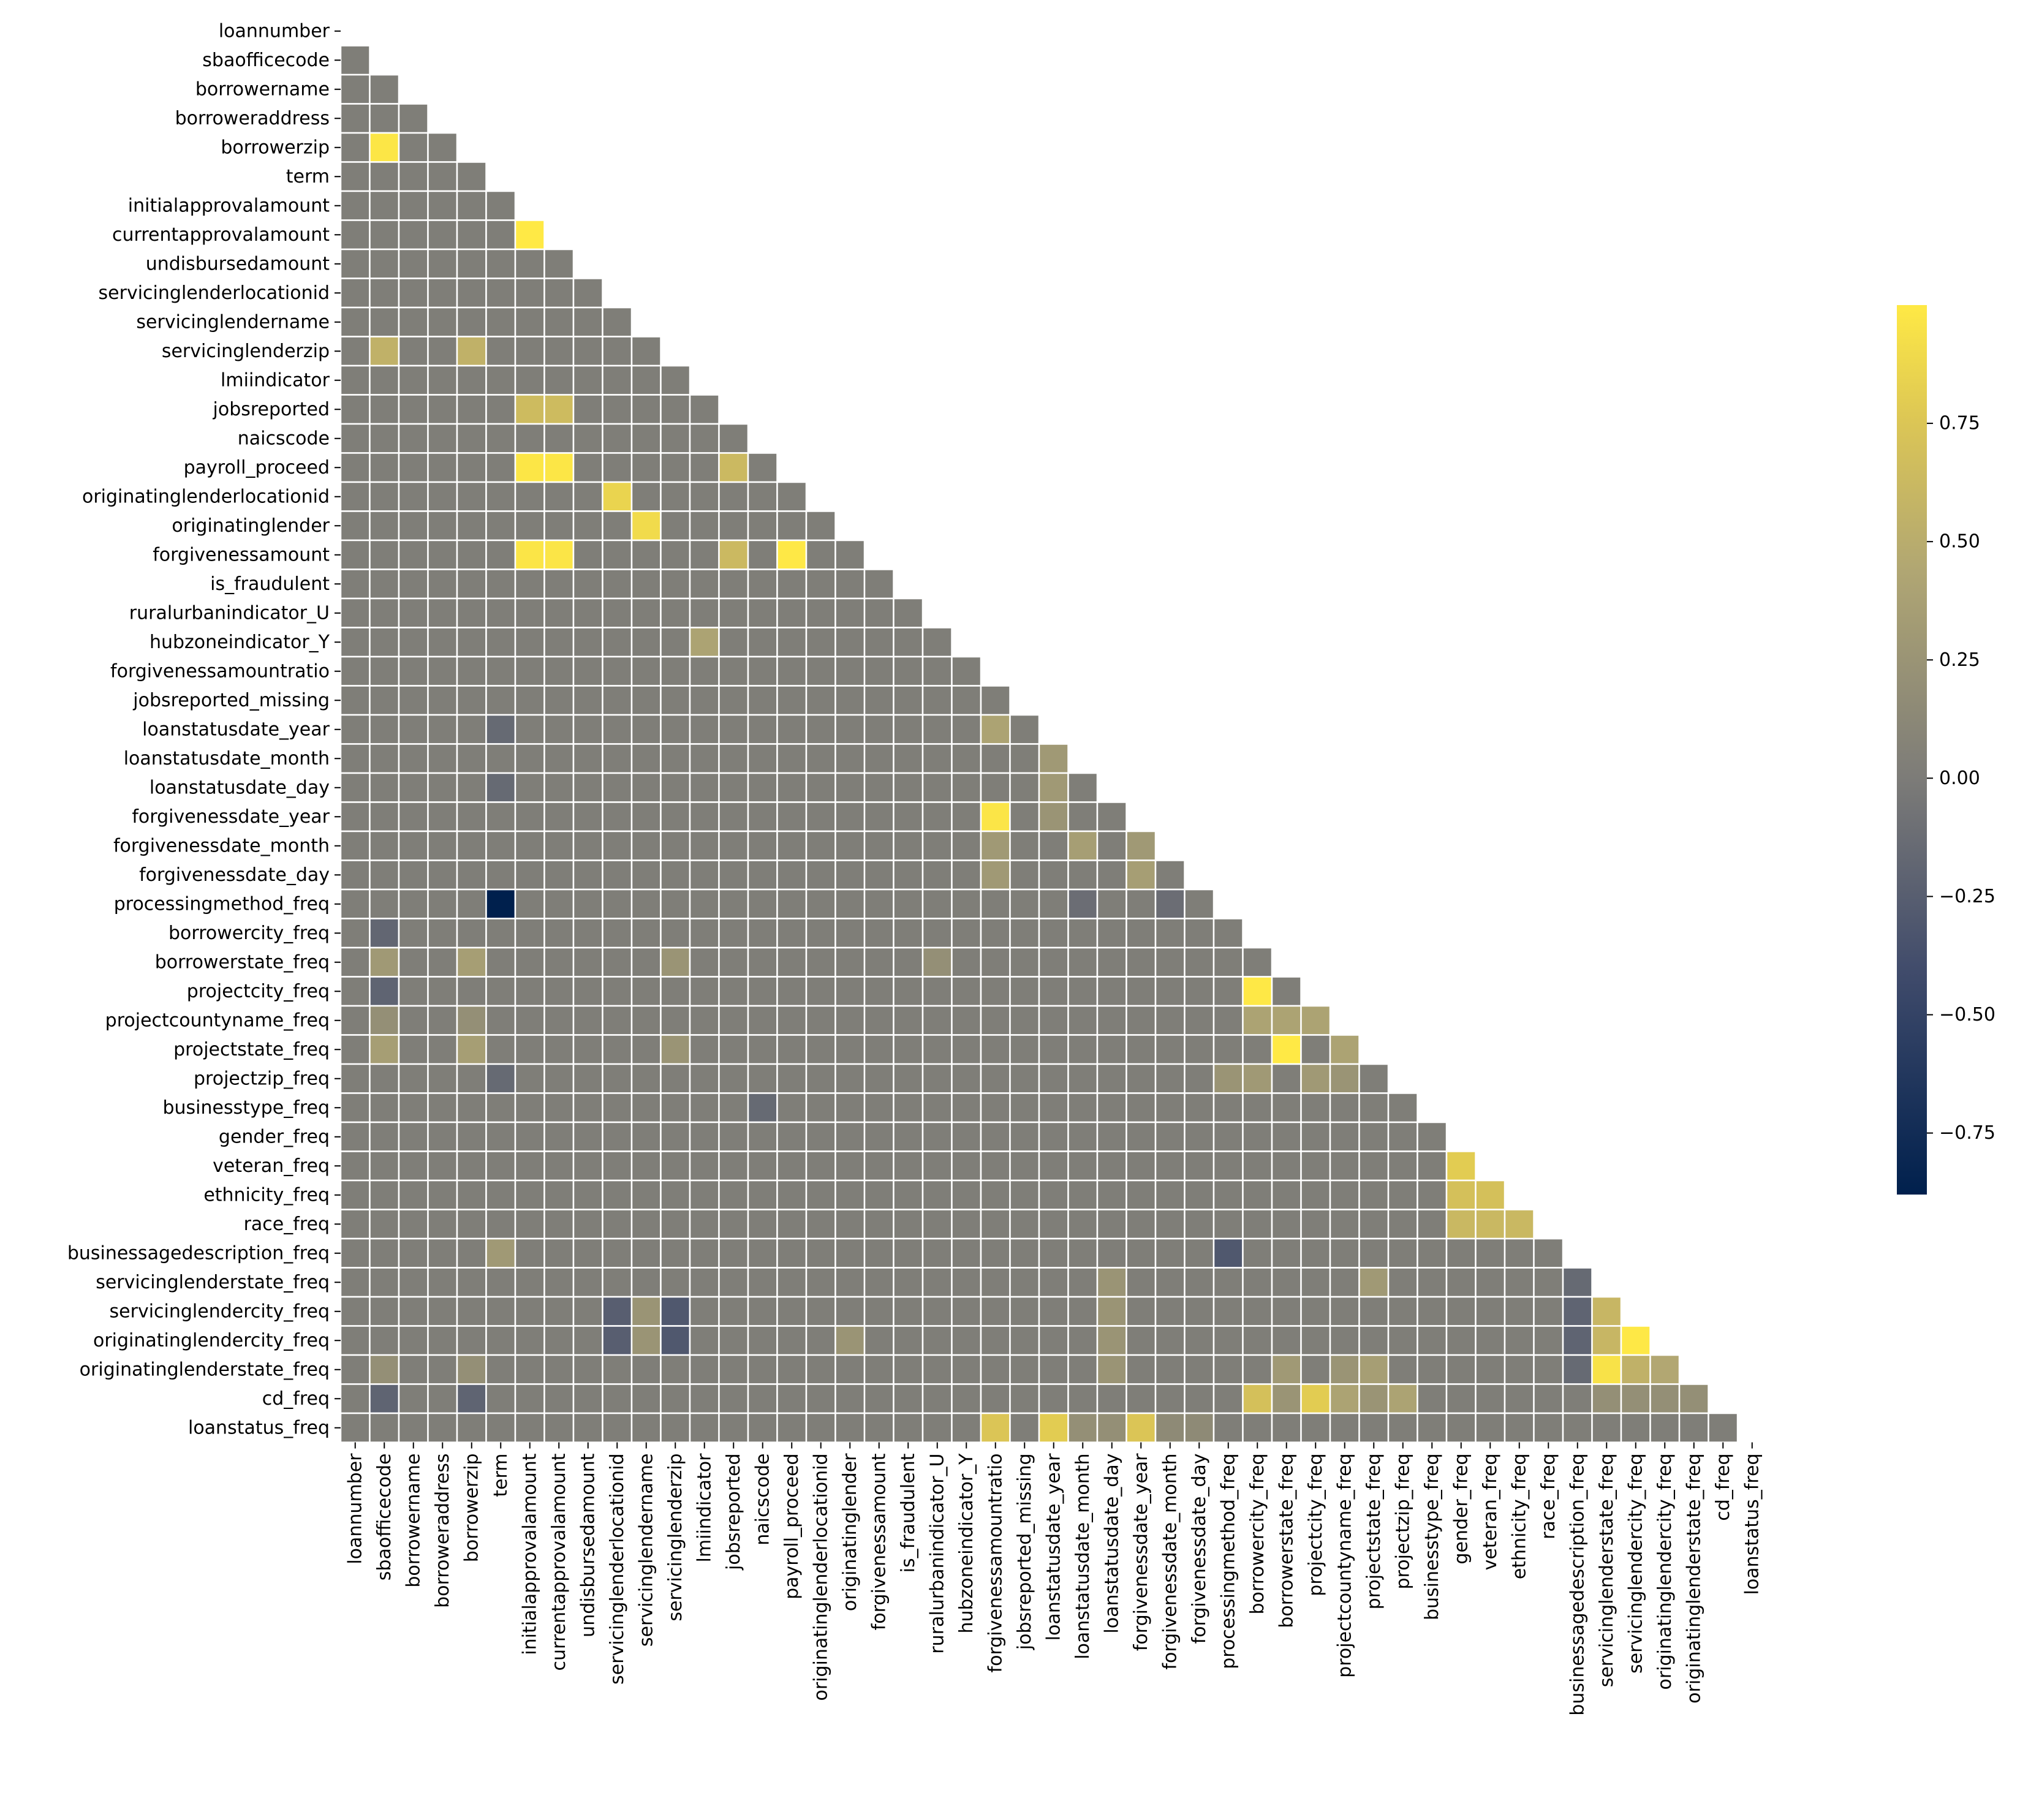  I want to click on colorbar-tick-label: −0.75, so click(1967, 1133).